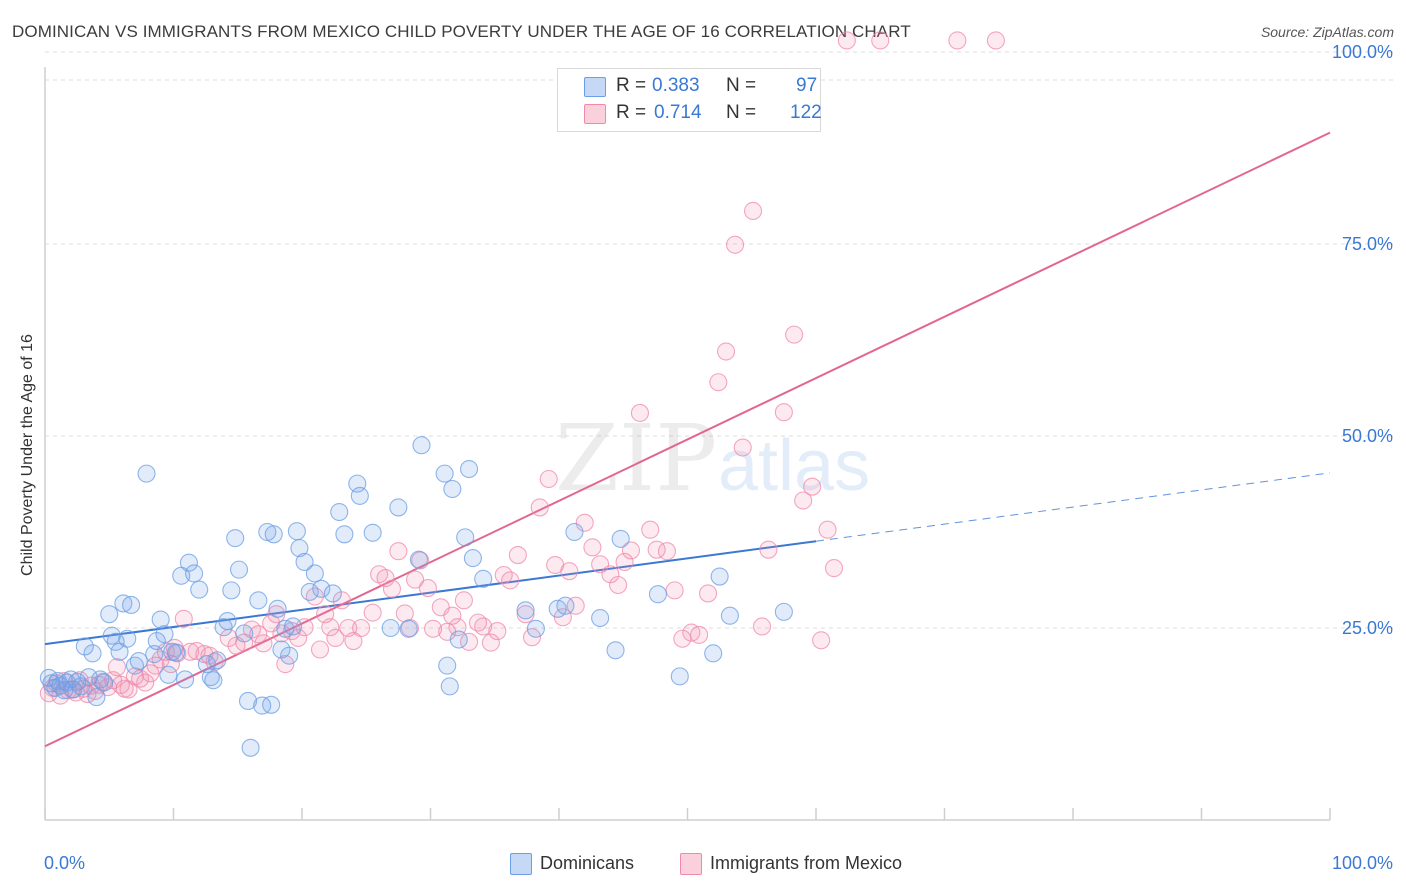 This screenshot has height=892, width=1406. What do you see at coordinates (64, 863) in the screenshot?
I see `x-tick-label: 0.0%` at bounding box center [64, 863].